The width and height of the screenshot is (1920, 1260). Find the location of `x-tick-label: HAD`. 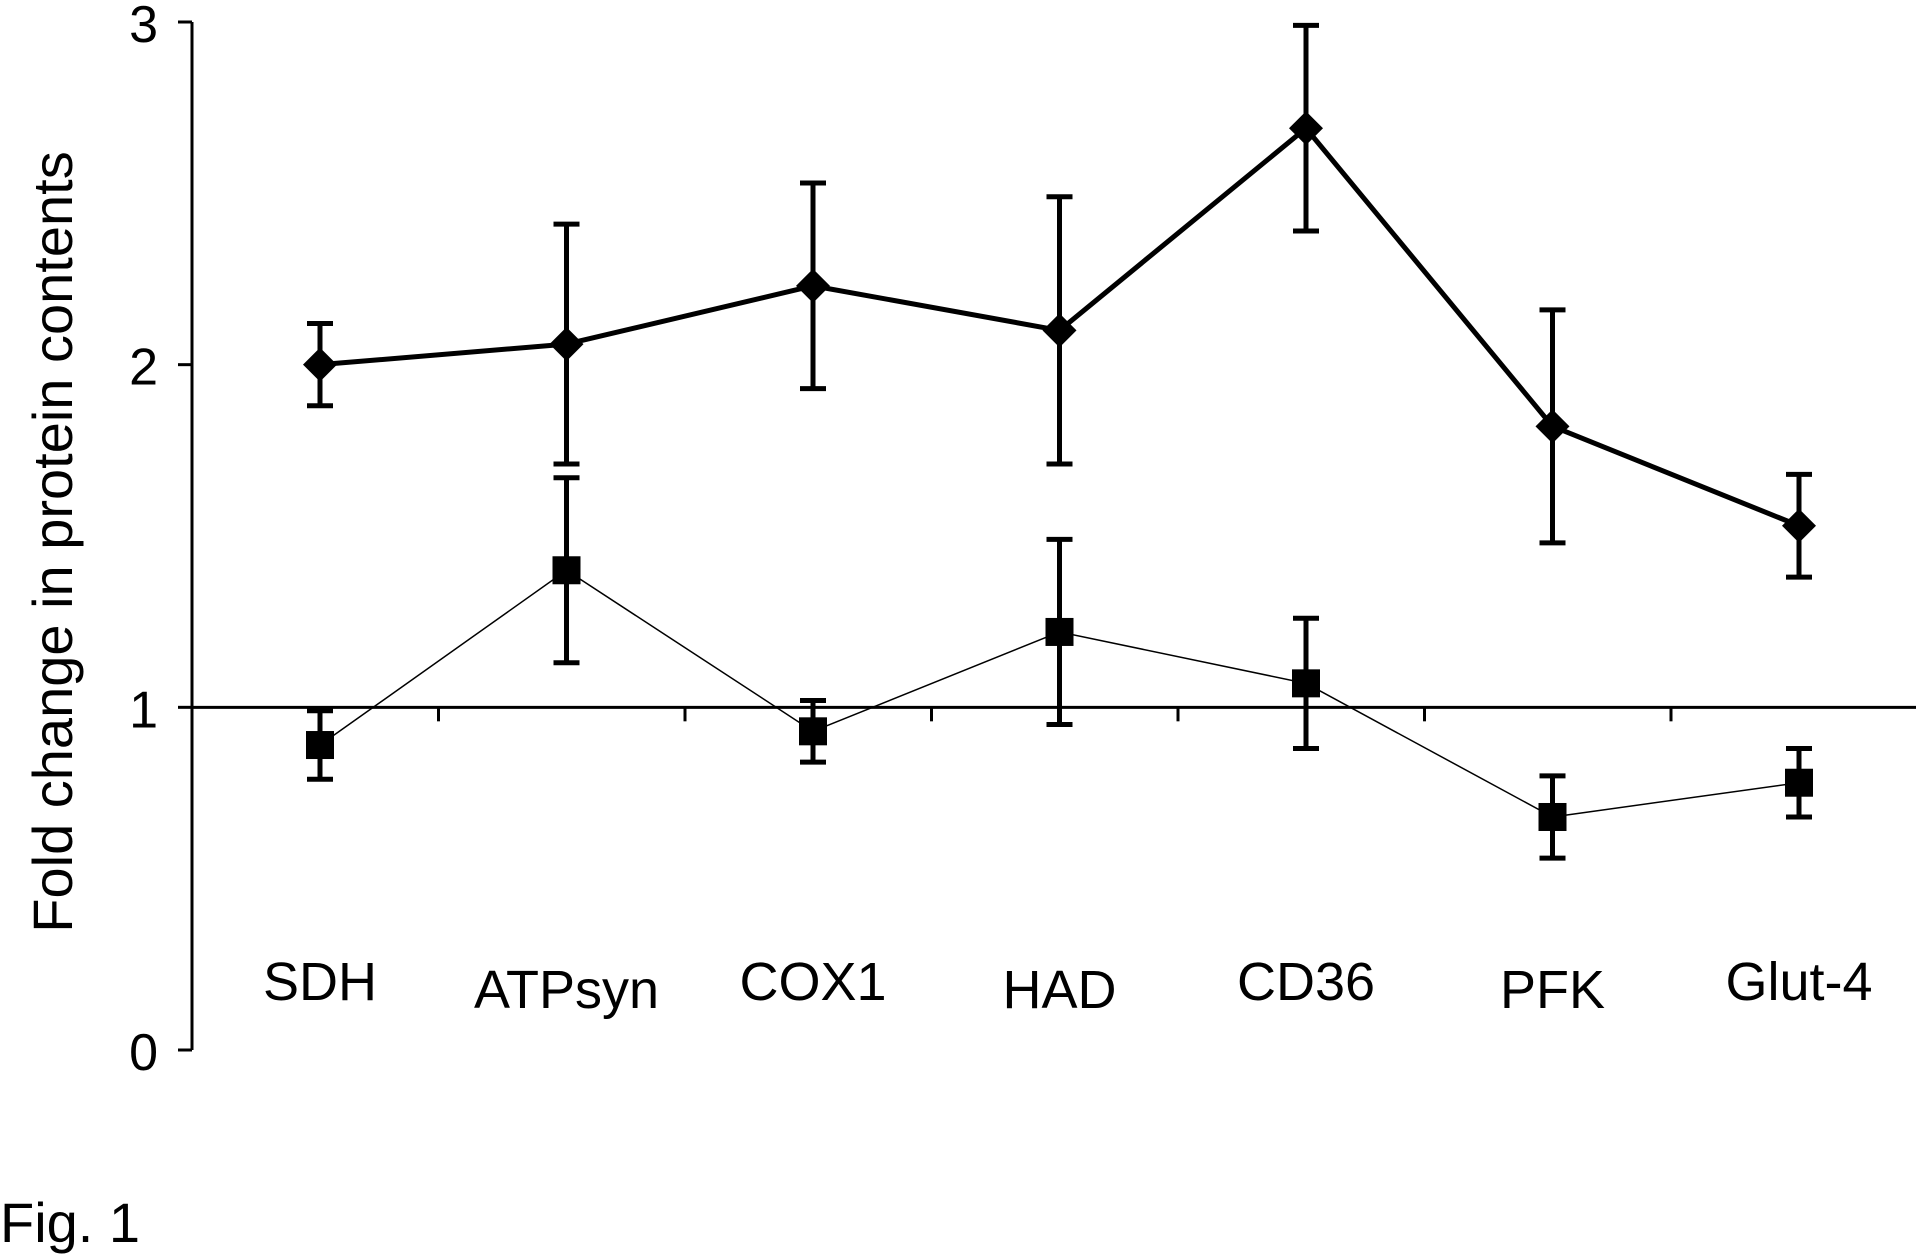

x-tick-label: HAD is located at coordinates (1059, 990).